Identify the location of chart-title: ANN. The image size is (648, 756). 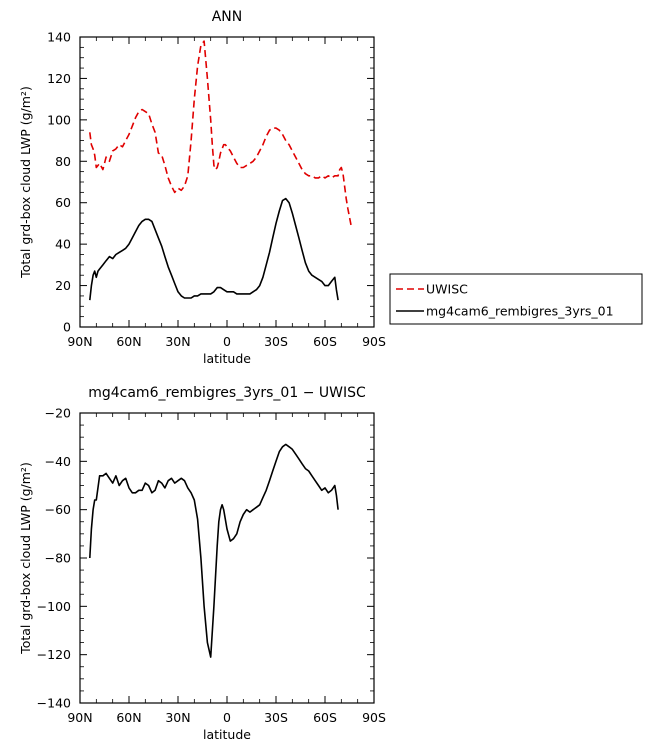
(227, 17).